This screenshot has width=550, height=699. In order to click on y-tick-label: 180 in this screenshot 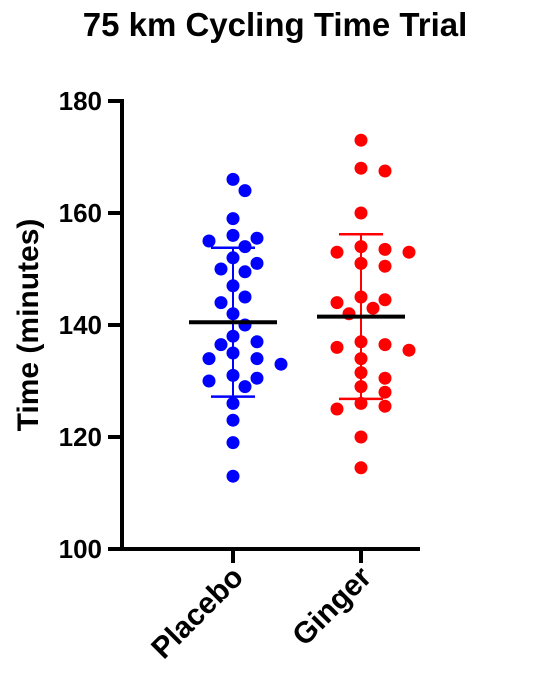, I will do `click(80, 101)`.